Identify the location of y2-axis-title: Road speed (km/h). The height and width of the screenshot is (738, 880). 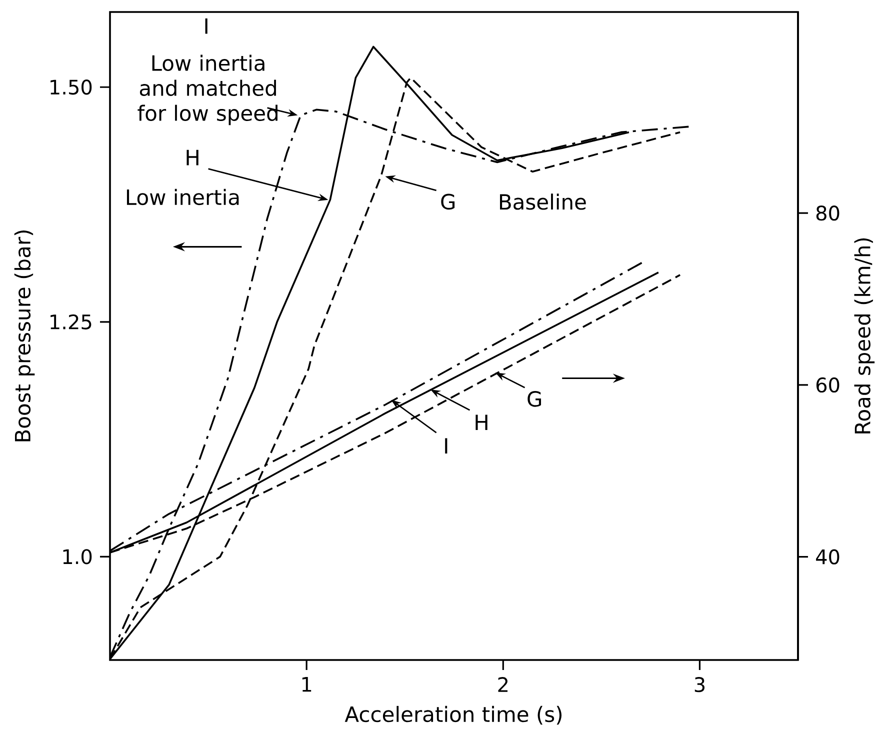
(864, 336).